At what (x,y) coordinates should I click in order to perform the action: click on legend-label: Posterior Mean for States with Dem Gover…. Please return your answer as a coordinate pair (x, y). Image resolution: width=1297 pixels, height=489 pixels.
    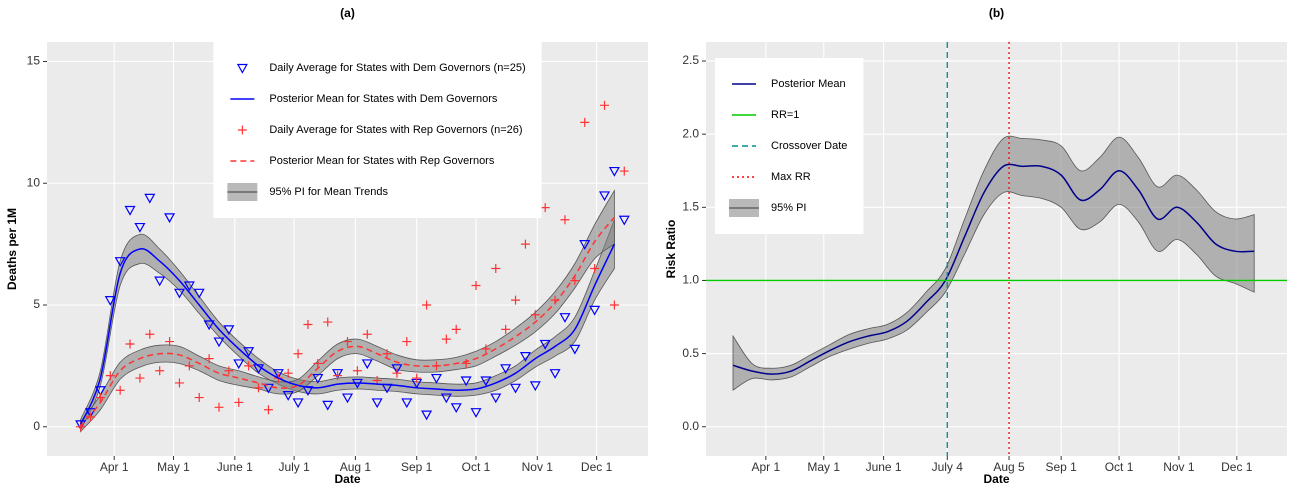
    Looking at the image, I should click on (383, 99).